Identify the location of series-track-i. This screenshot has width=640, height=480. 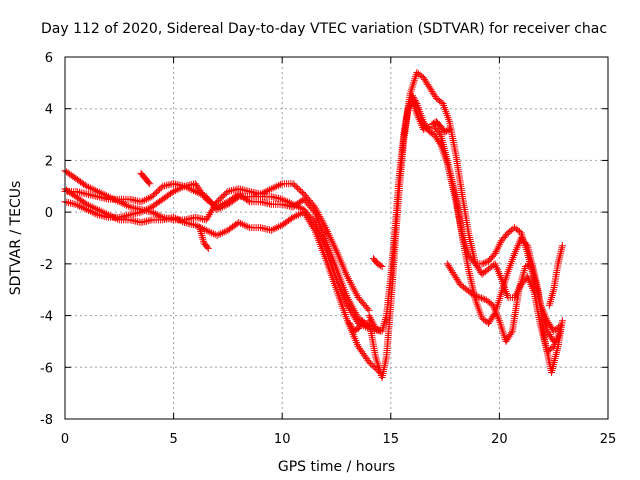
(555, 275).